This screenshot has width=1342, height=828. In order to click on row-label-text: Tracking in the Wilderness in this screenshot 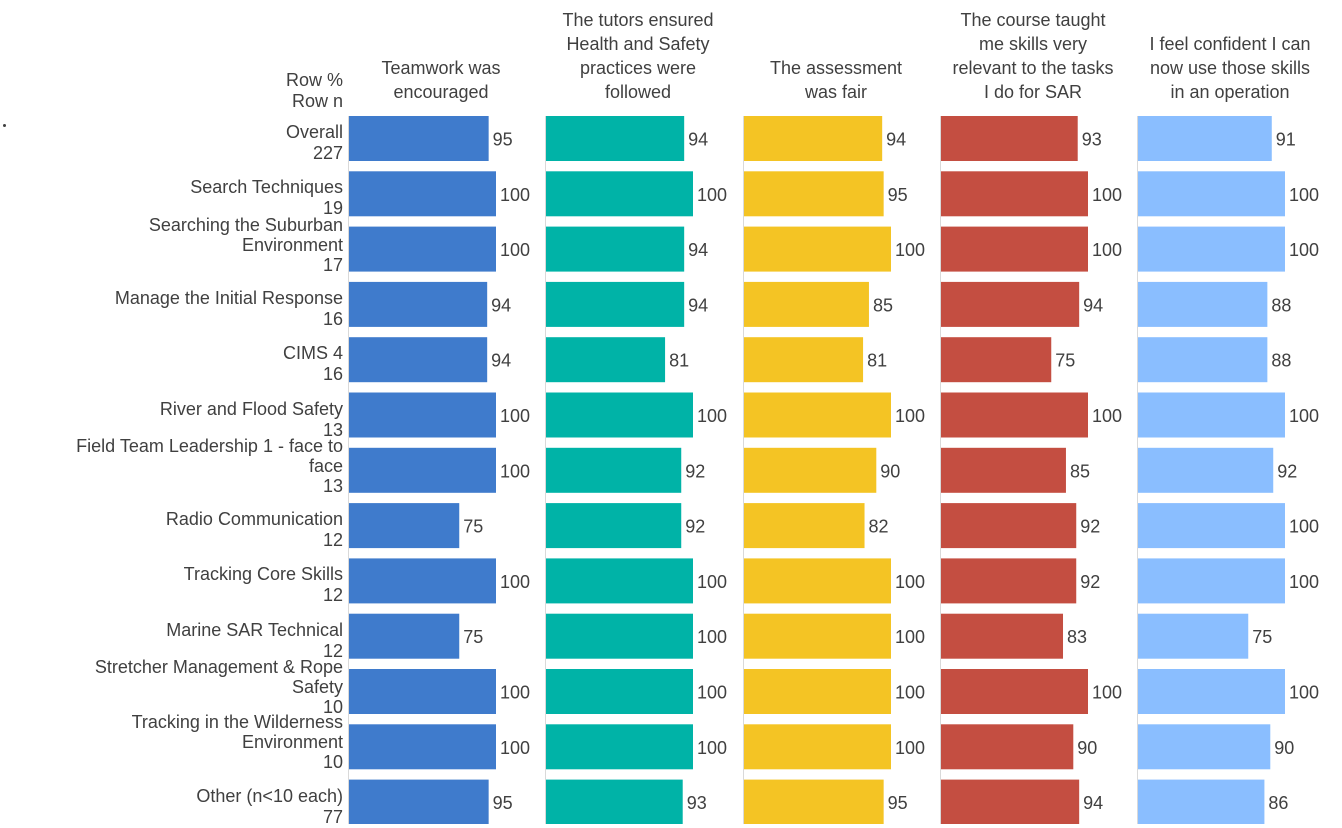, I will do `click(237, 722)`.